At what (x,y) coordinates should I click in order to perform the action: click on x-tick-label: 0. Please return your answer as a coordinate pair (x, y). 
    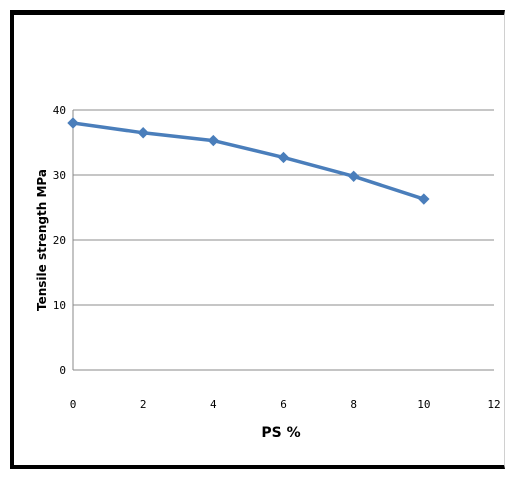
    Looking at the image, I should click on (73, 404).